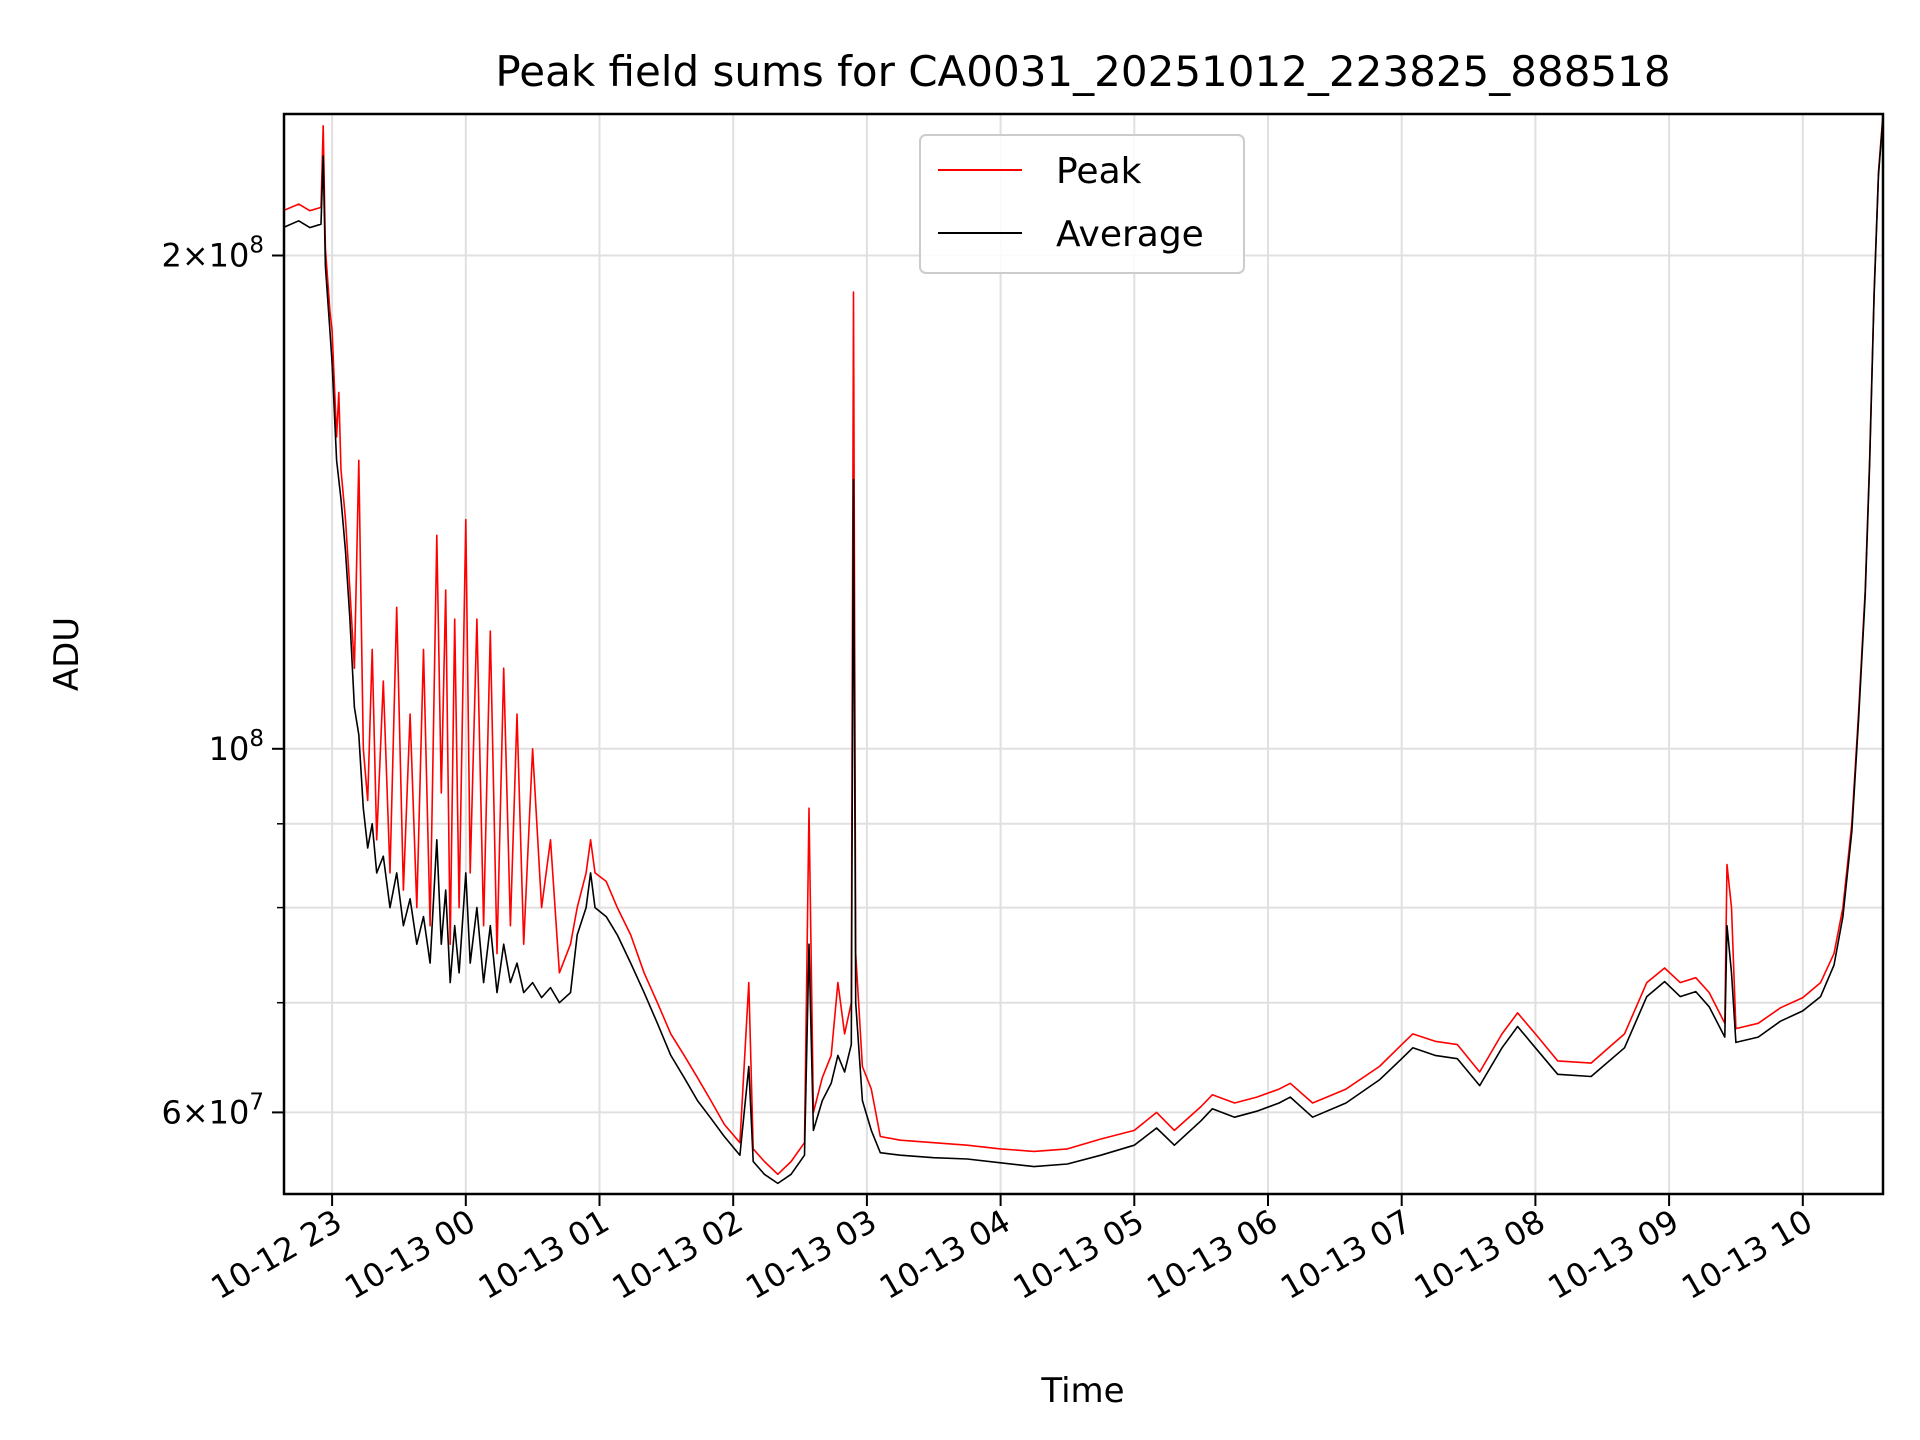  I want to click on y-axis: 6×107 108 2×108, so click(222, 682).